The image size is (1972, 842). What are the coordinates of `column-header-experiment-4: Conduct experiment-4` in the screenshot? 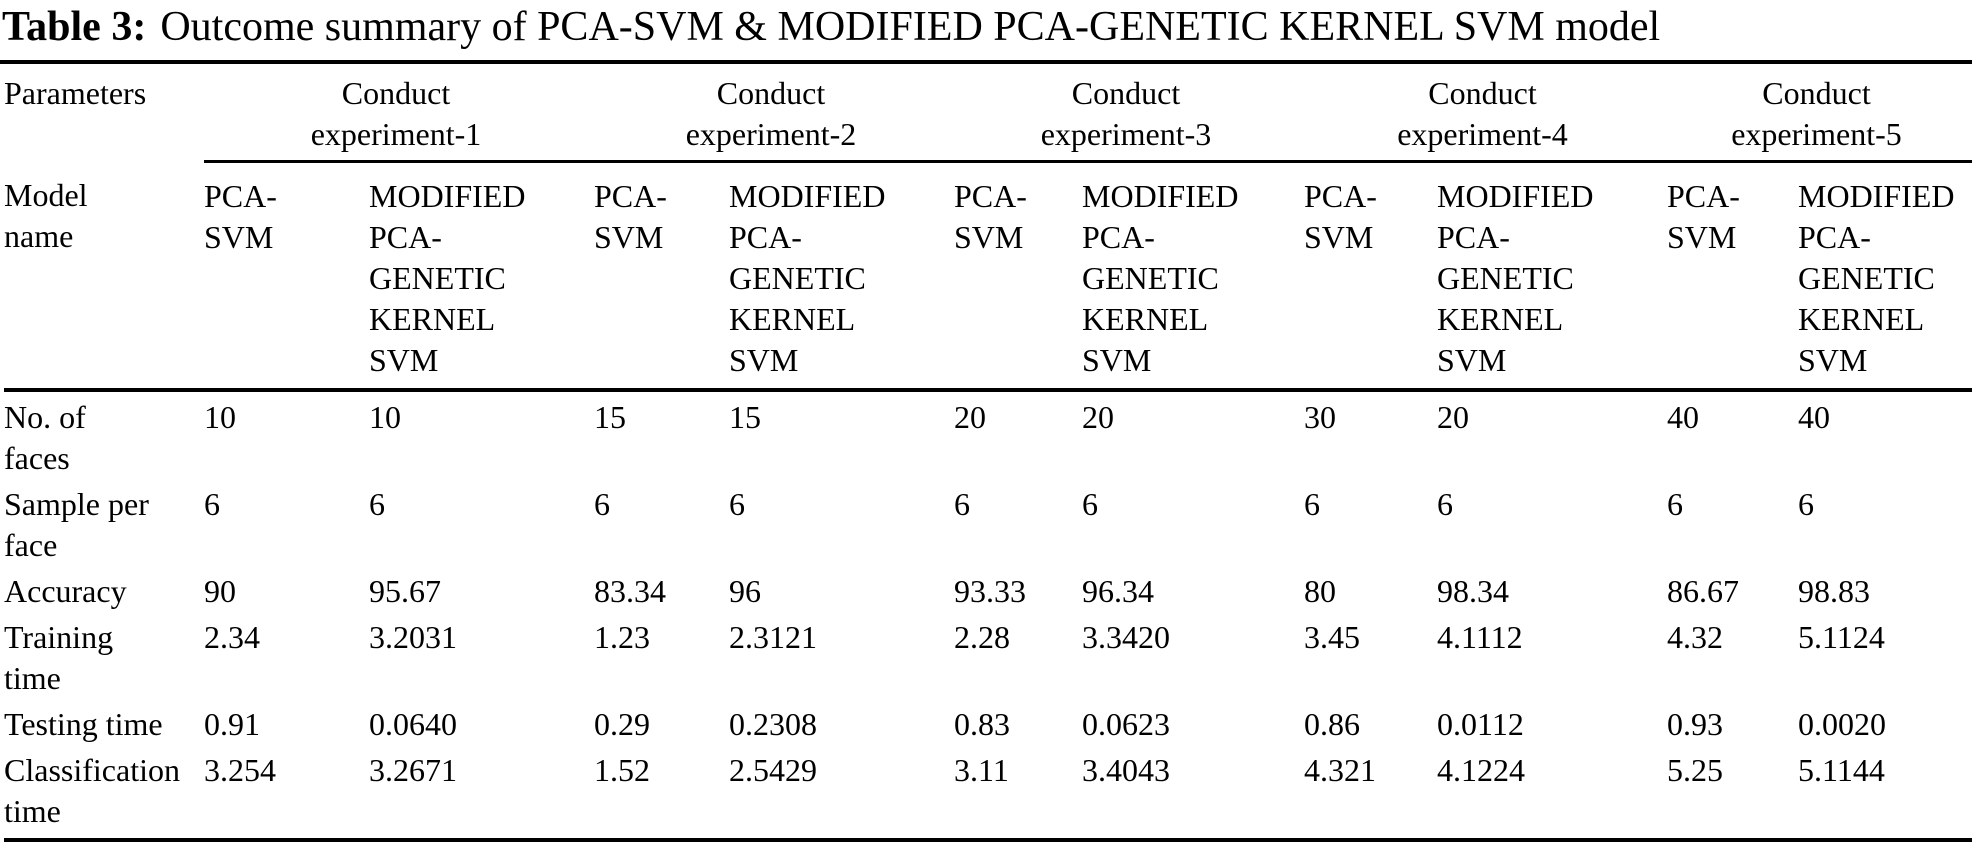 It's located at (1485, 113).